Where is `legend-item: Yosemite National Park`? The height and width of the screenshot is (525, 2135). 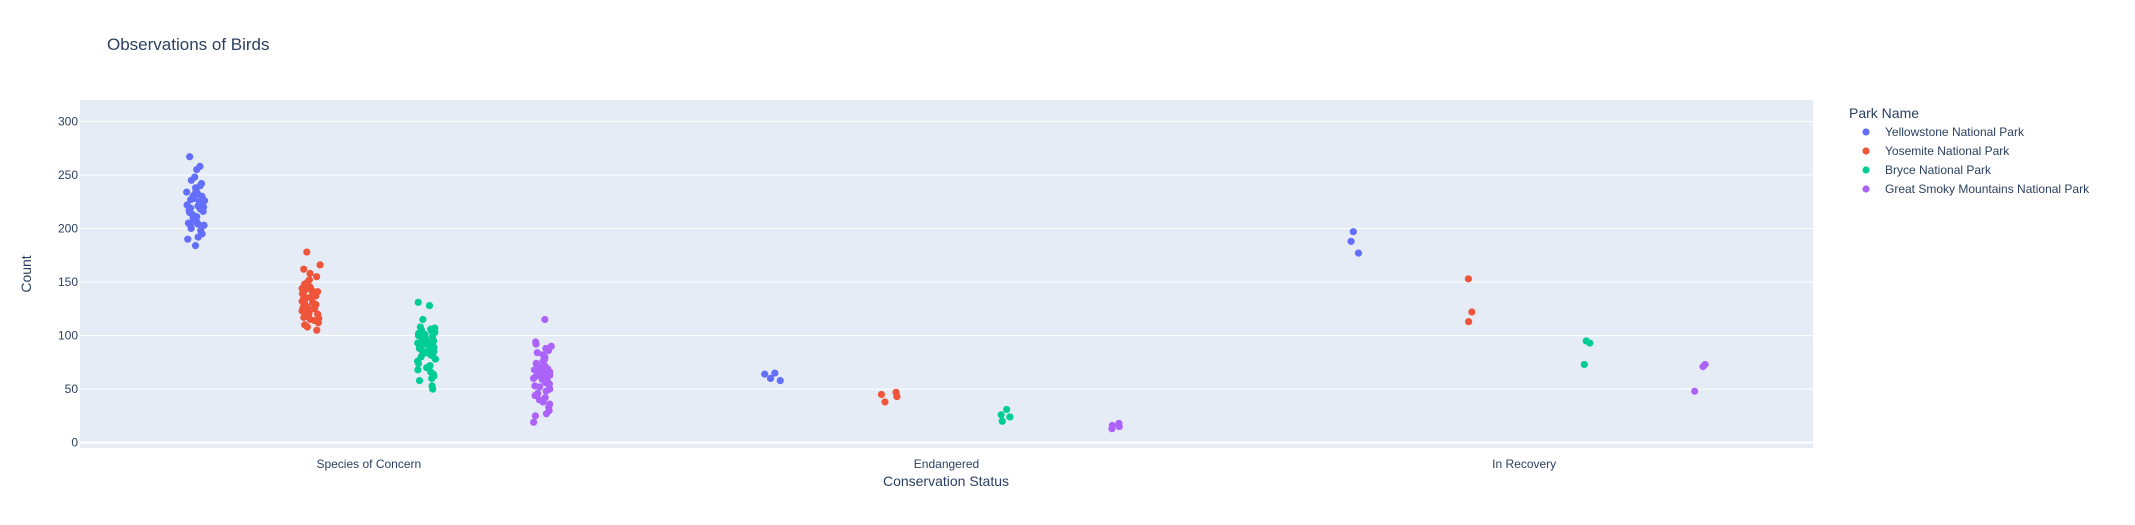
legend-item: Yosemite National Park is located at coordinates (1936, 151).